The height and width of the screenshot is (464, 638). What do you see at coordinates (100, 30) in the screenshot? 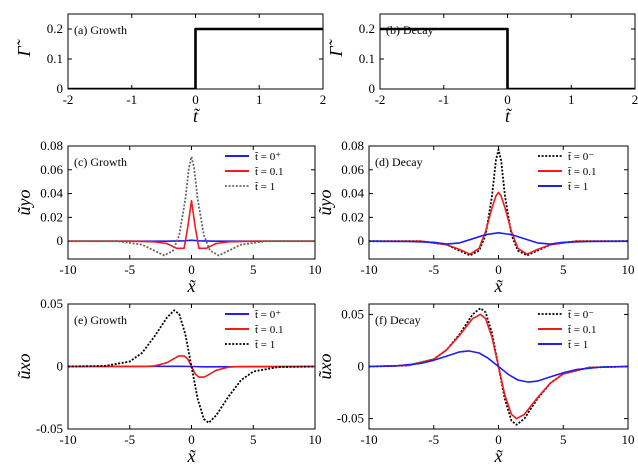
I see `panel-annotation: (a) Growth` at bounding box center [100, 30].